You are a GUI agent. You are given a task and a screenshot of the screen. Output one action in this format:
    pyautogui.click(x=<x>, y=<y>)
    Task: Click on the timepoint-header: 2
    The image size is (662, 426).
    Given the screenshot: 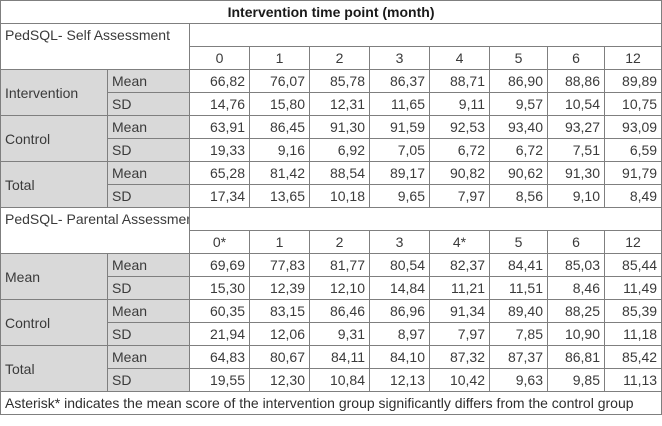 What is the action you would take?
    pyautogui.click(x=339, y=242)
    